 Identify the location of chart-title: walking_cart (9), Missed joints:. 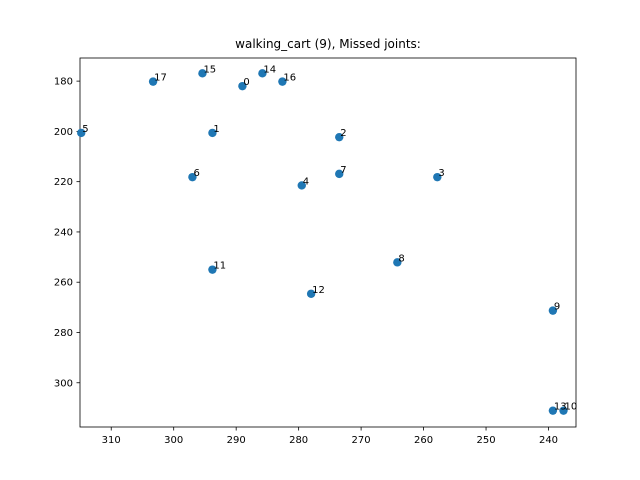
(328, 44).